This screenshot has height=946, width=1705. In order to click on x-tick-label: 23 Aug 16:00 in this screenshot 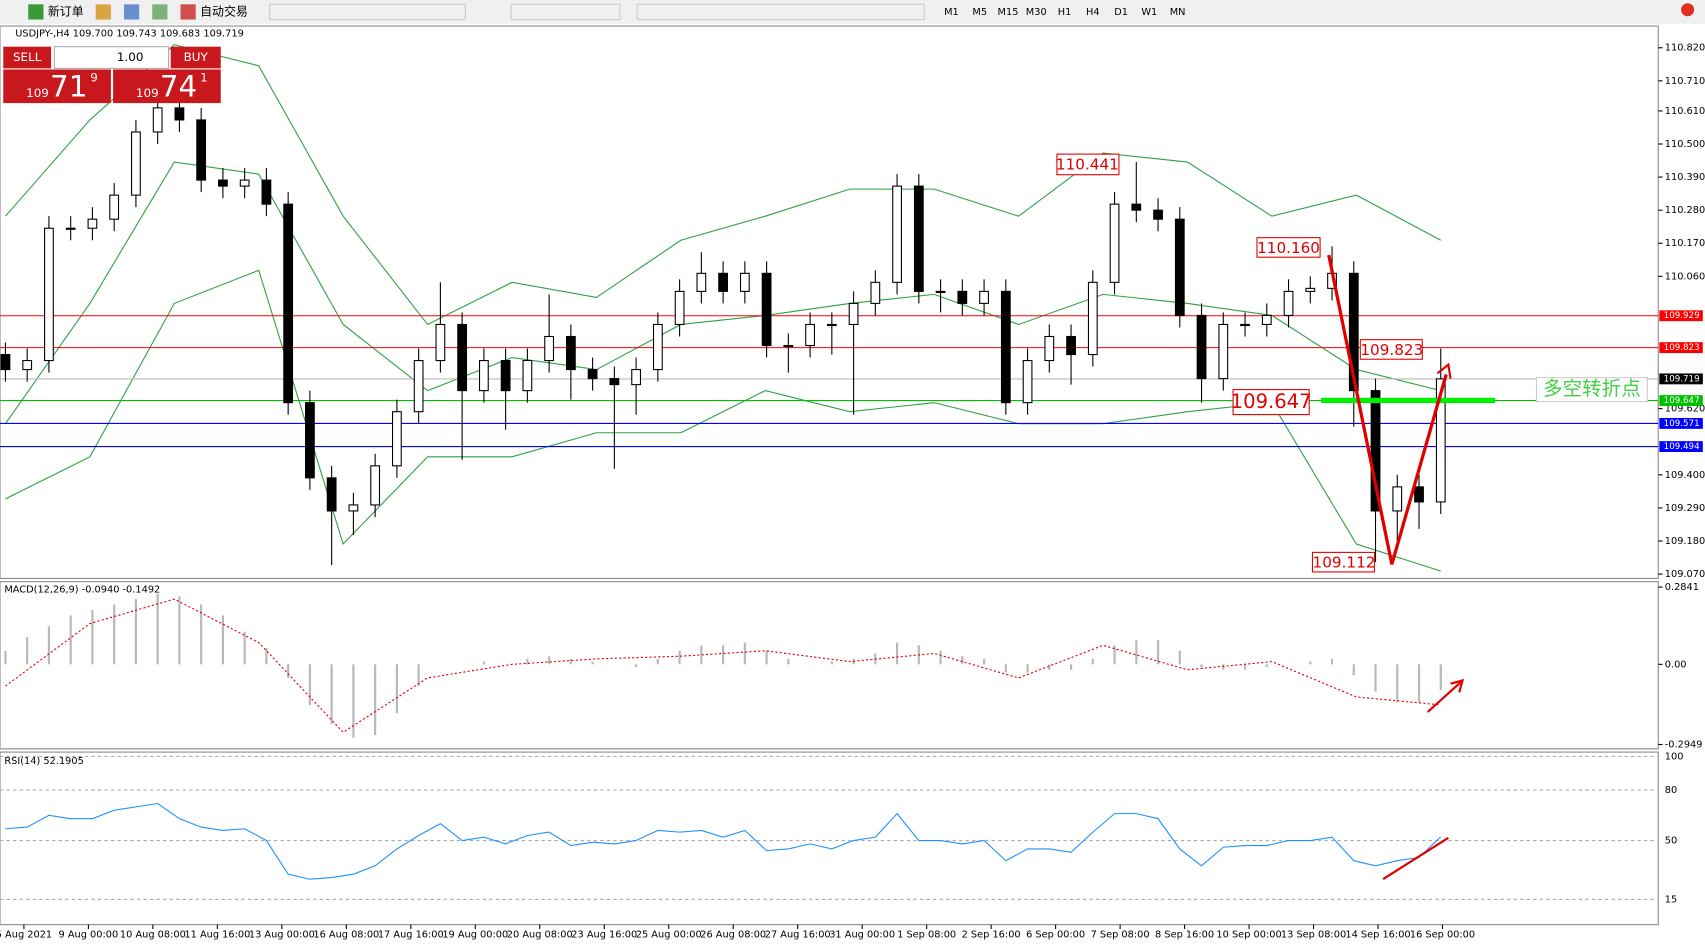, I will do `click(604, 934)`.